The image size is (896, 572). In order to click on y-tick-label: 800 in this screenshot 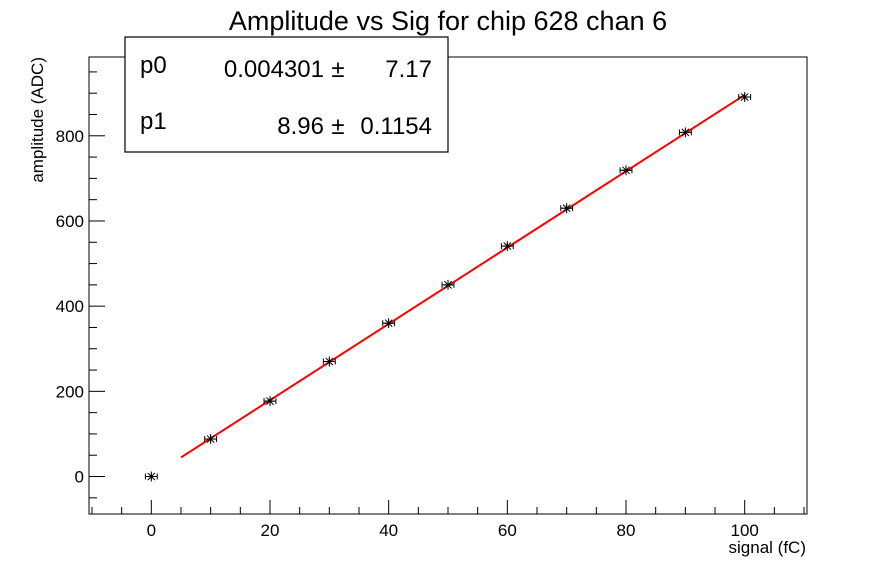, I will do `click(70, 136)`.